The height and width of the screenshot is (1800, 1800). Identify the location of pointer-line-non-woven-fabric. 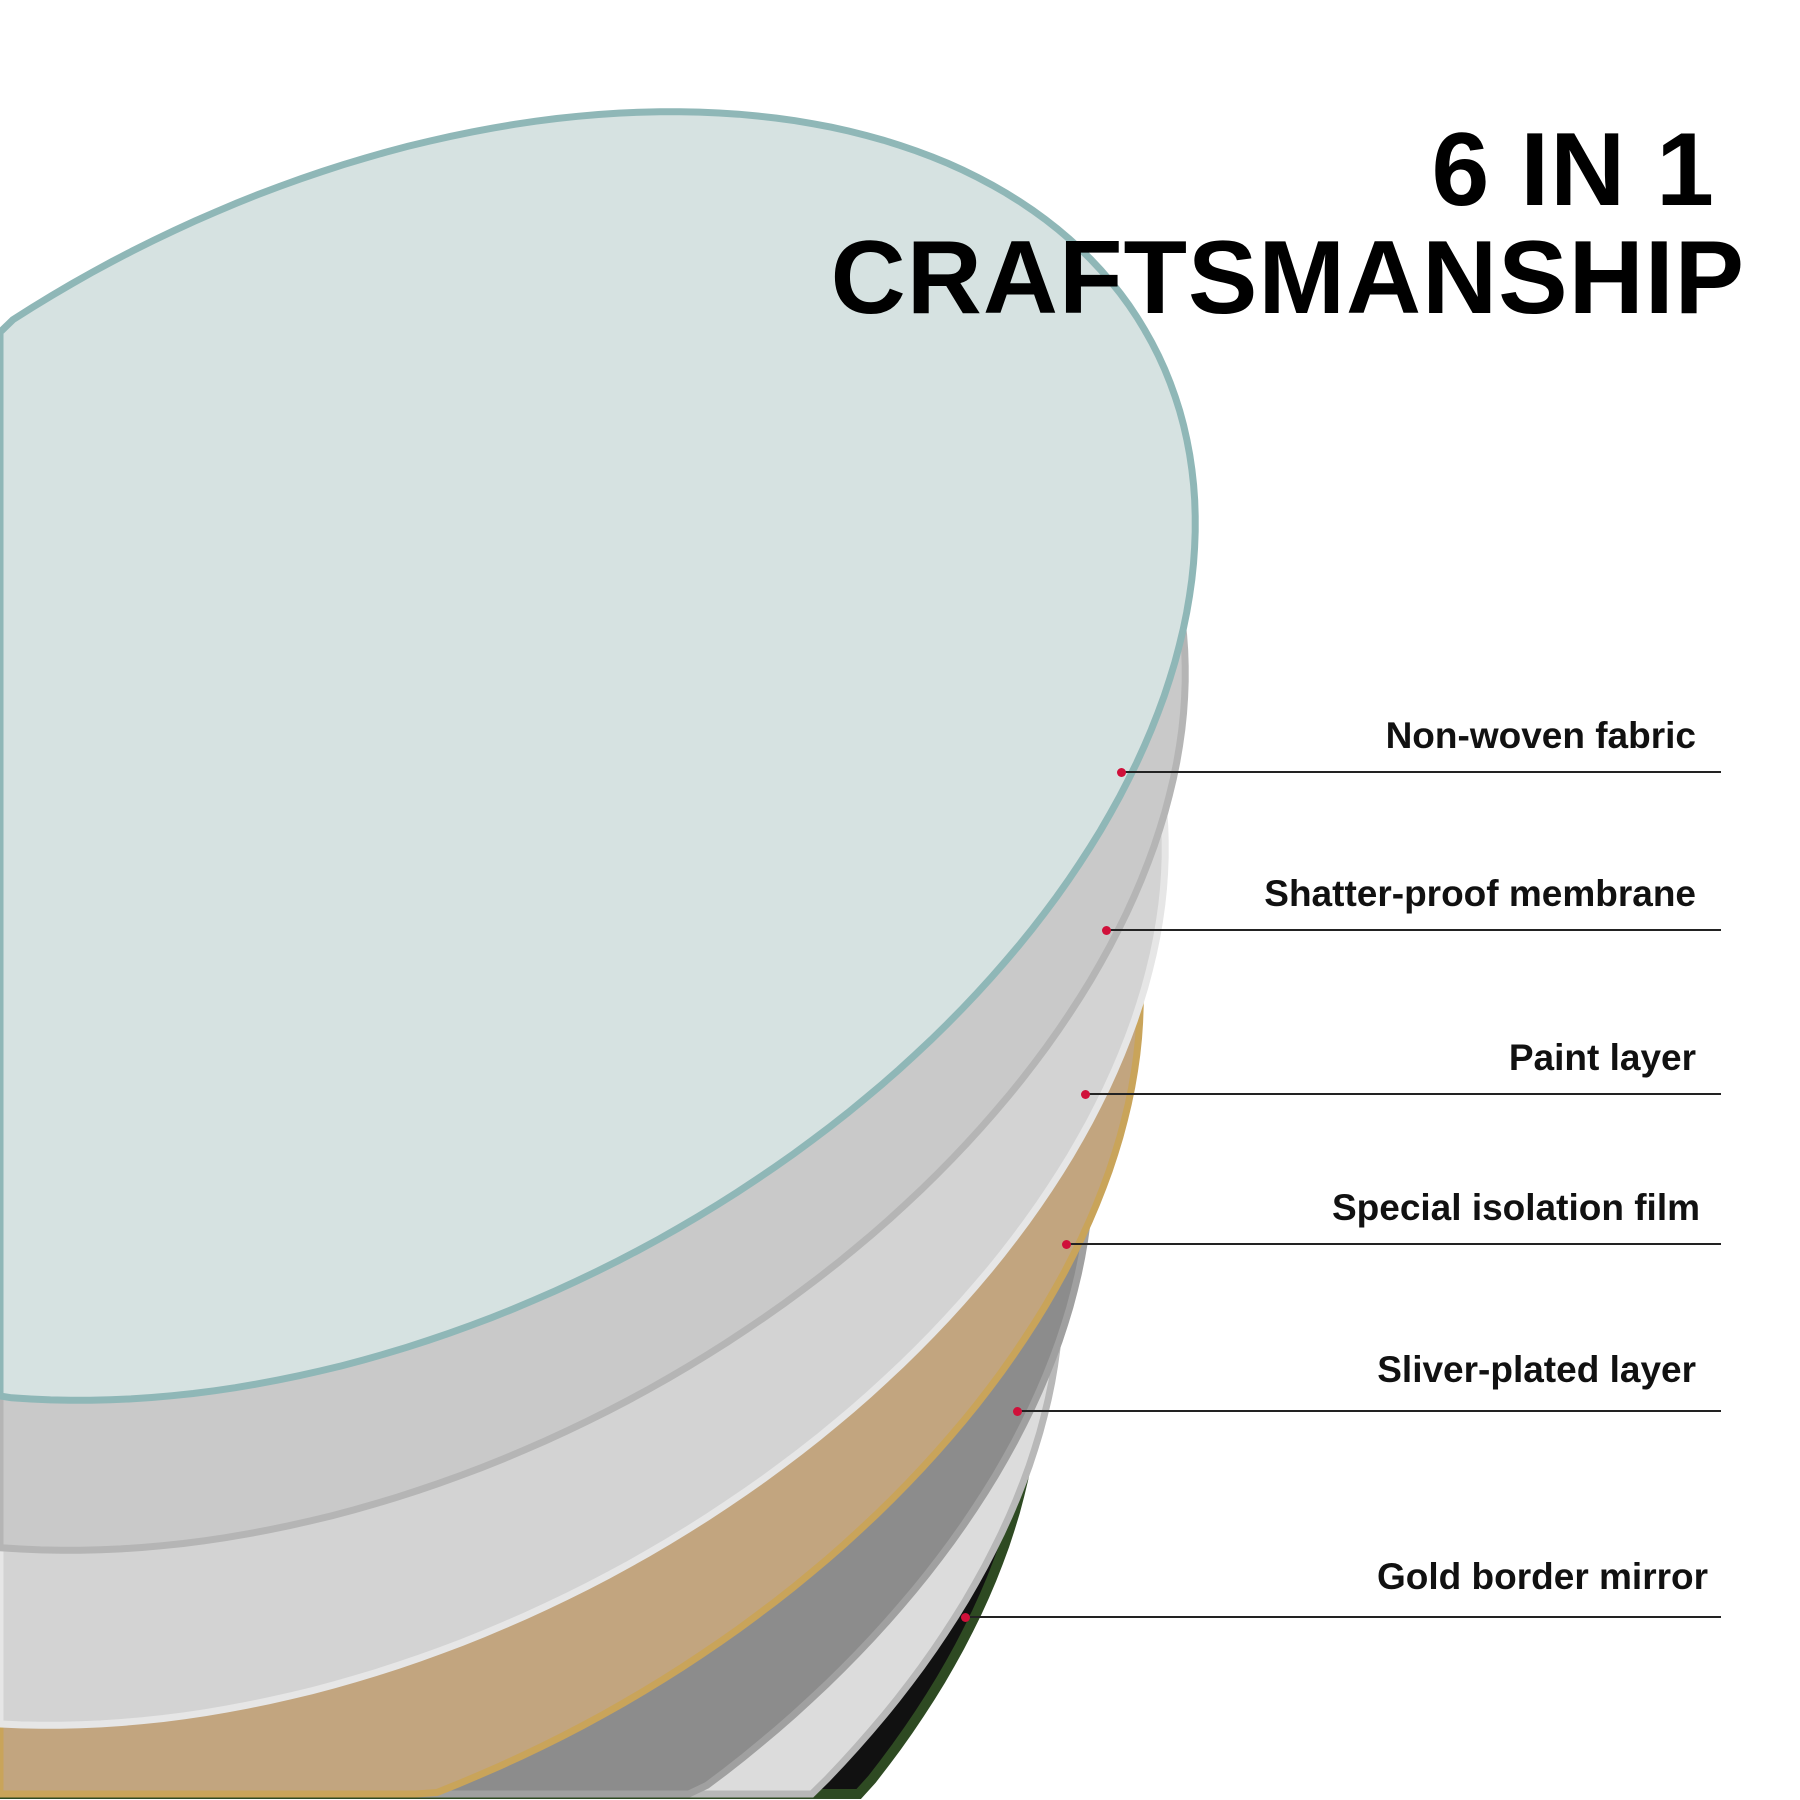
(1421, 772).